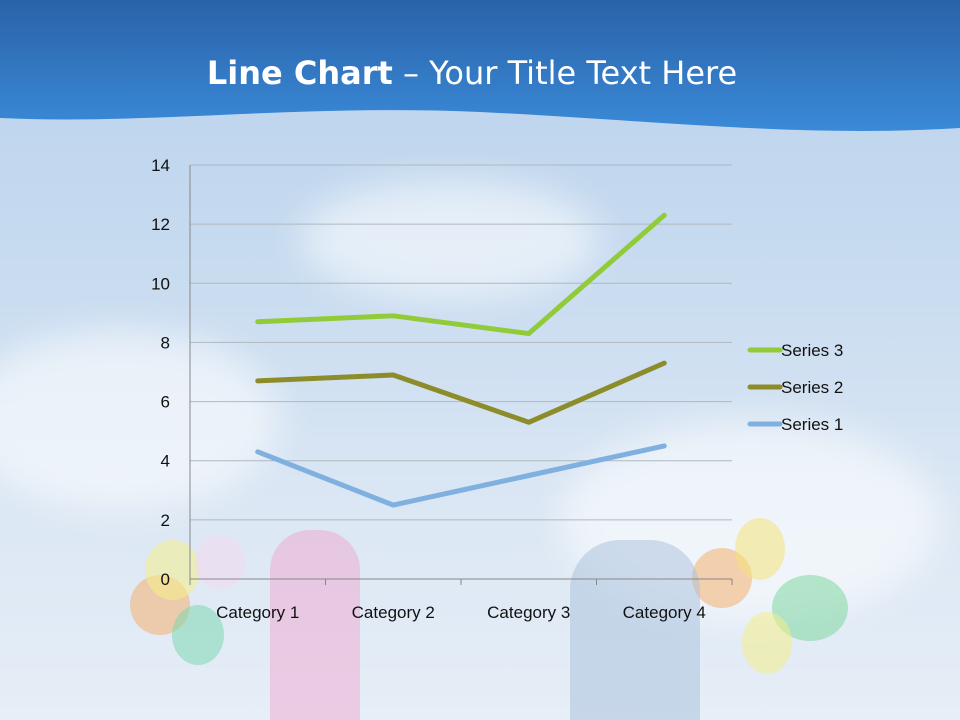 This screenshot has width=960, height=720. I want to click on x-tick-label: Category 2, so click(393, 612).